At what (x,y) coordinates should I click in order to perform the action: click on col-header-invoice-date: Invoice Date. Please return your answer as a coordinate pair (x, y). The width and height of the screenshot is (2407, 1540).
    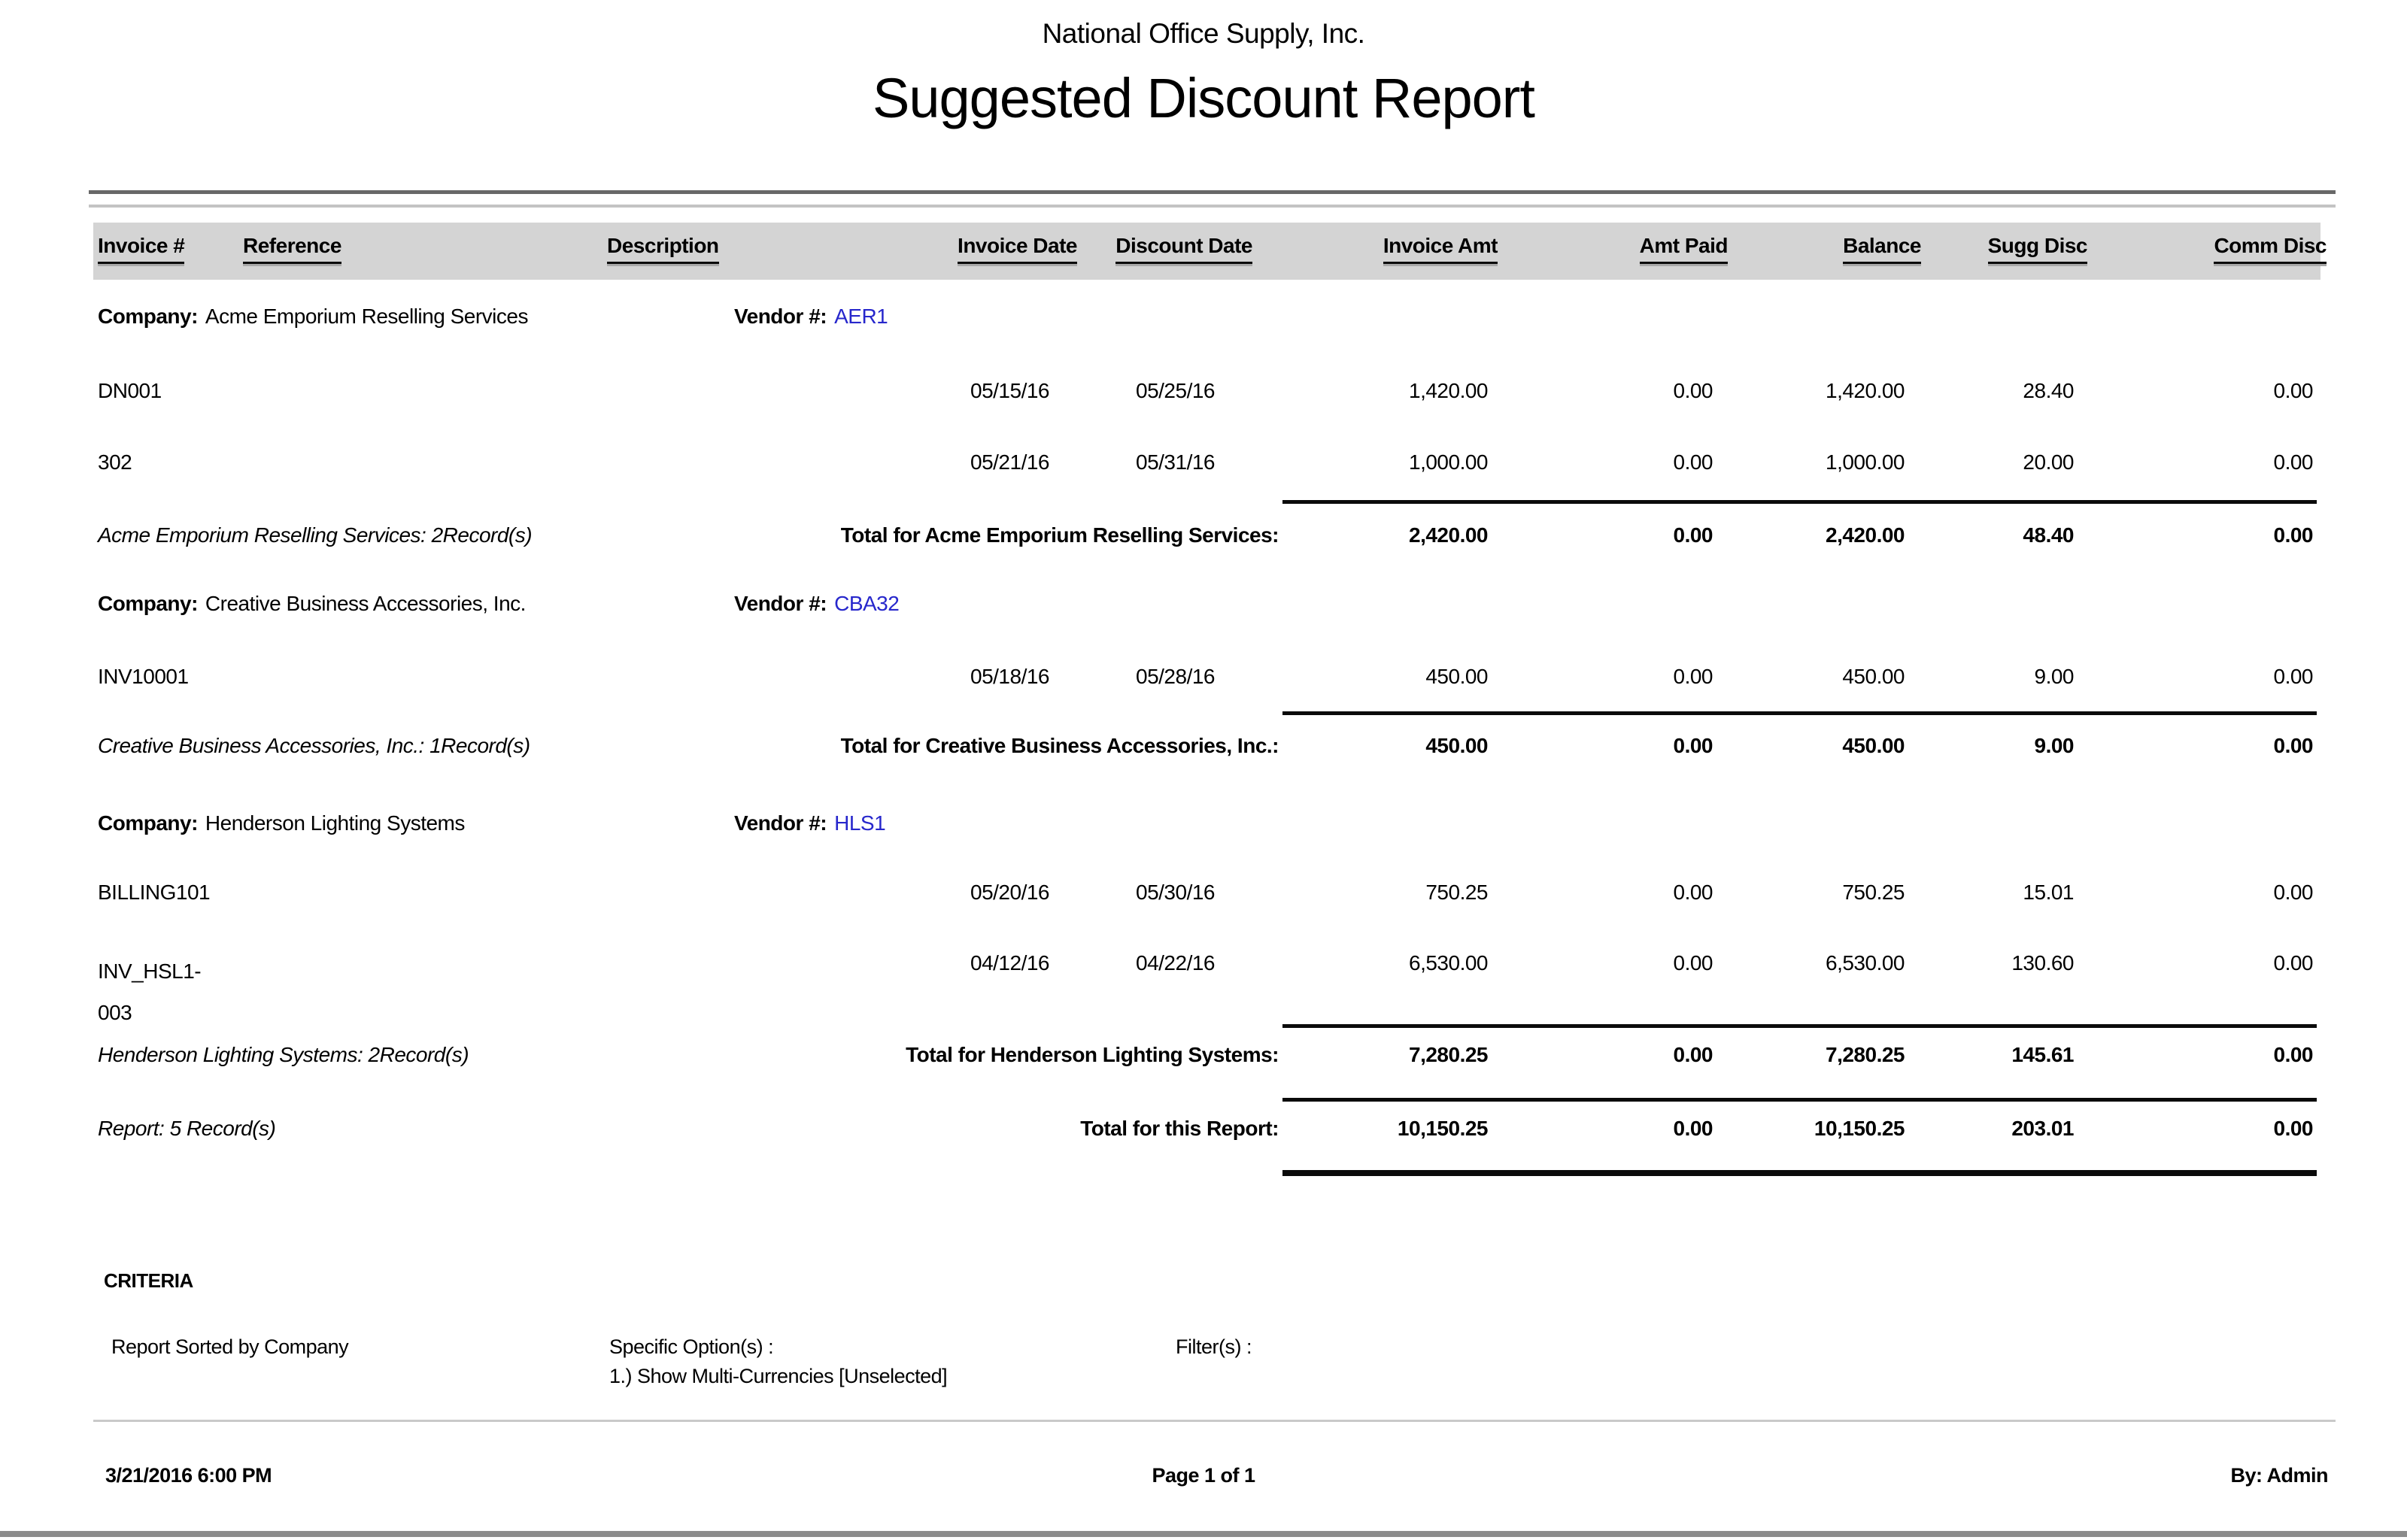
    Looking at the image, I should click on (1018, 249).